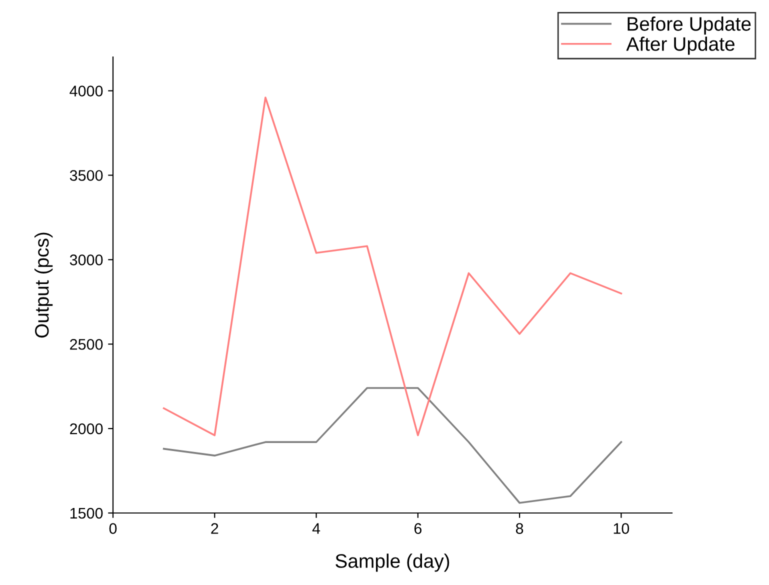 Image resolution: width=769 pixels, height=585 pixels. I want to click on legend-label: After Update, so click(680, 45).